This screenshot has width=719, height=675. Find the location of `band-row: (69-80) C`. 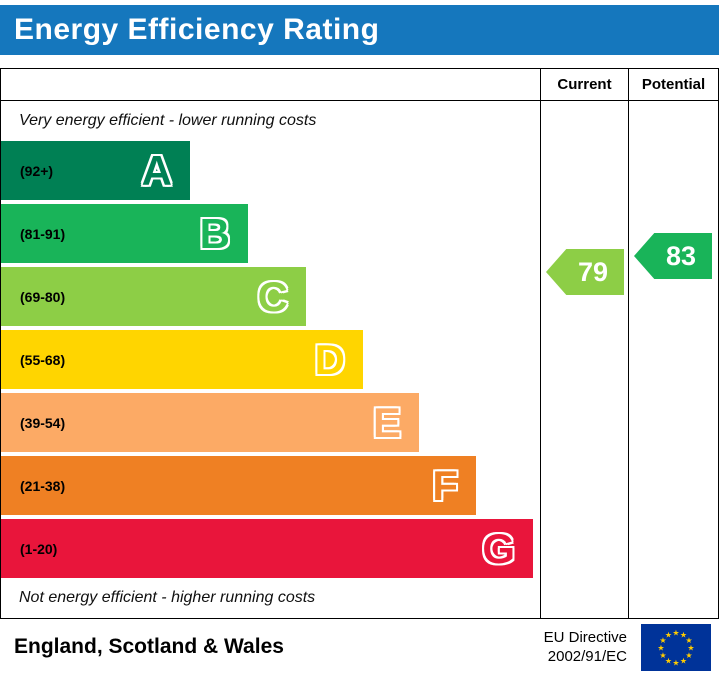

band-row: (69-80) C is located at coordinates (270, 296).